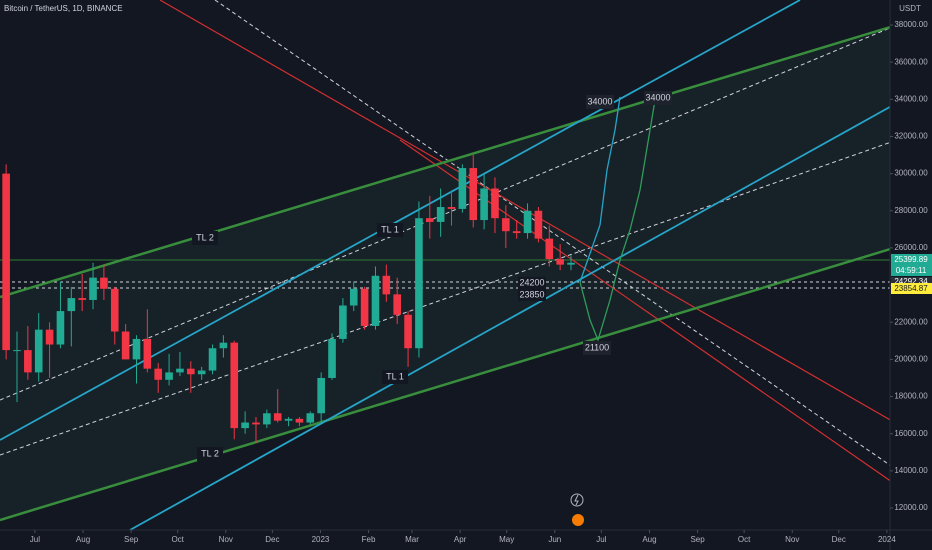  Describe the element at coordinates (649, 539) in the screenshot. I see `x-tick-label: Aug` at that location.